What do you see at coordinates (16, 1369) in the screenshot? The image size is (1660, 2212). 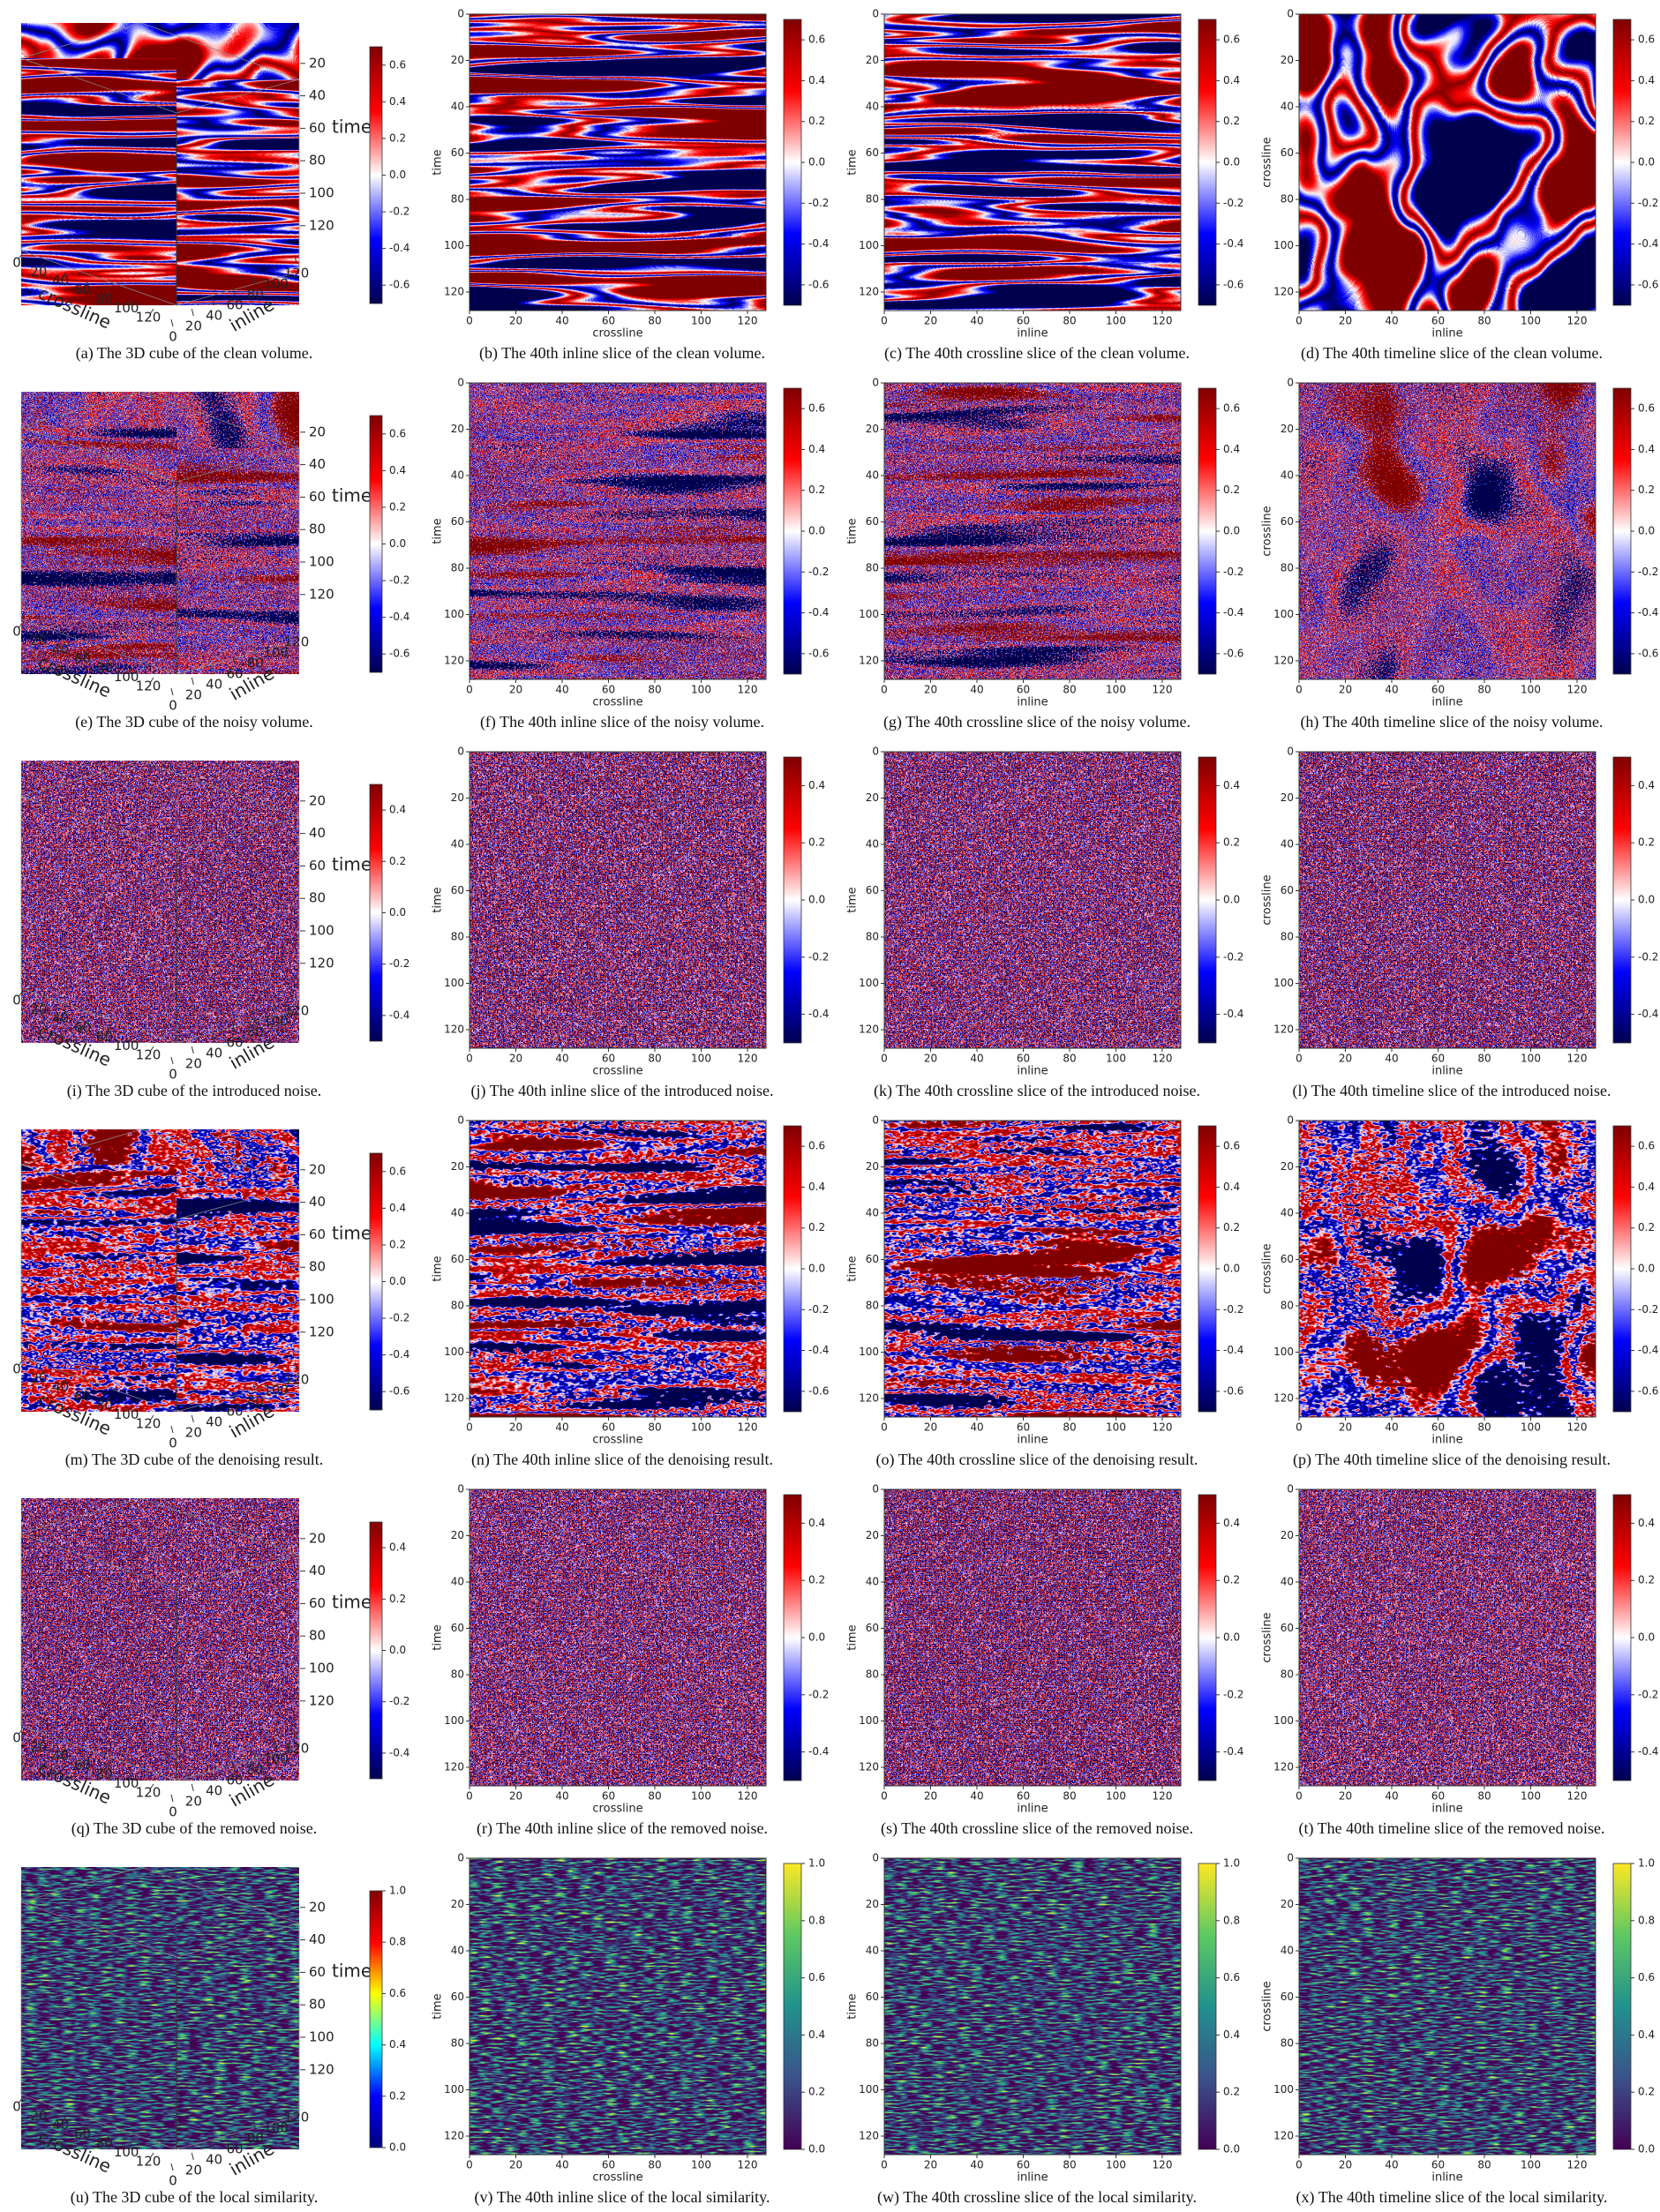 I see `cube-crossline-tick-label: 0` at bounding box center [16, 1369].